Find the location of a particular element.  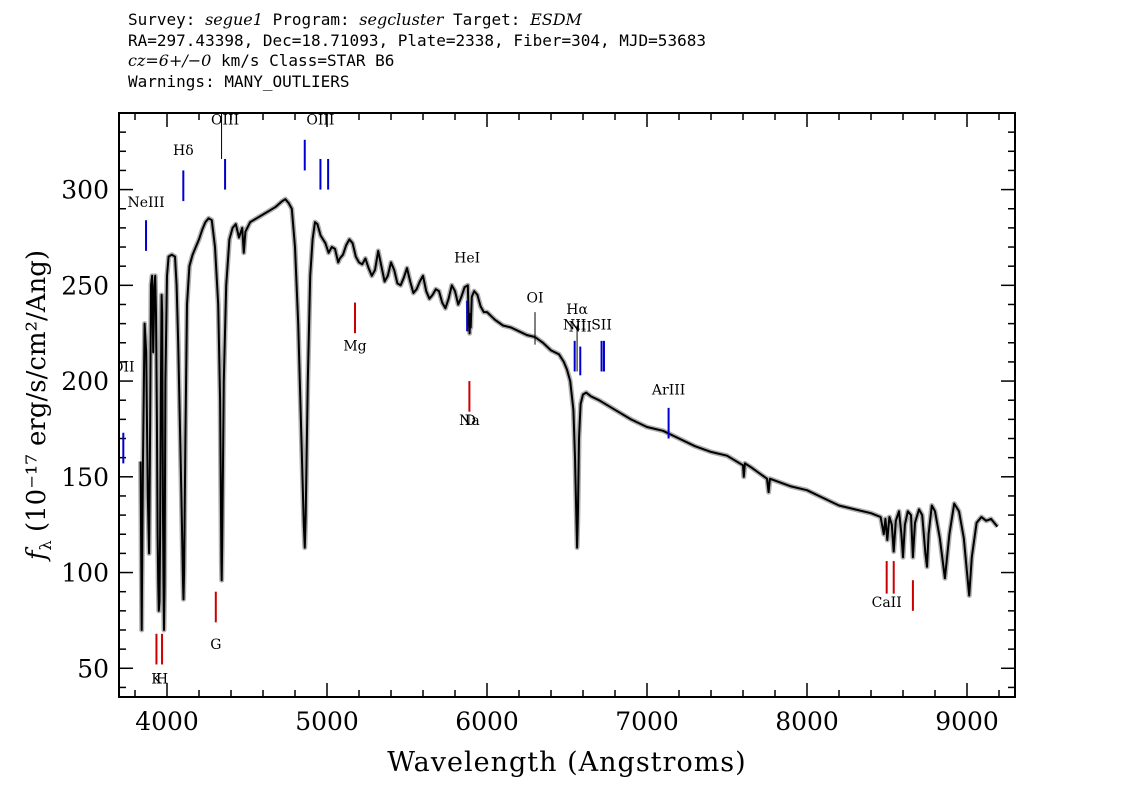

x-tick-label: 7000 is located at coordinates (647, 721).